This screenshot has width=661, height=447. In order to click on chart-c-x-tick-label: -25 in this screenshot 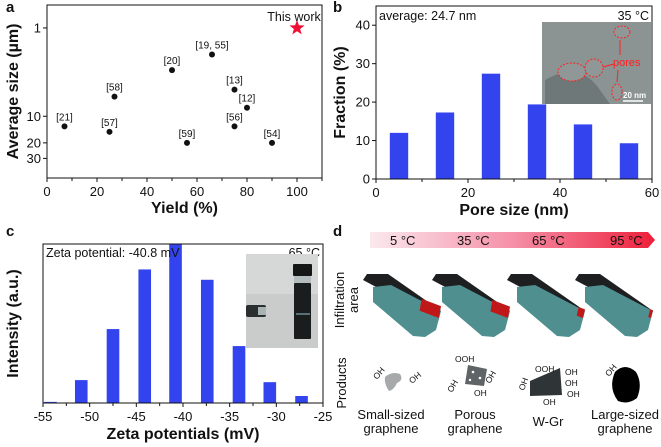, I will do `click(323, 416)`.